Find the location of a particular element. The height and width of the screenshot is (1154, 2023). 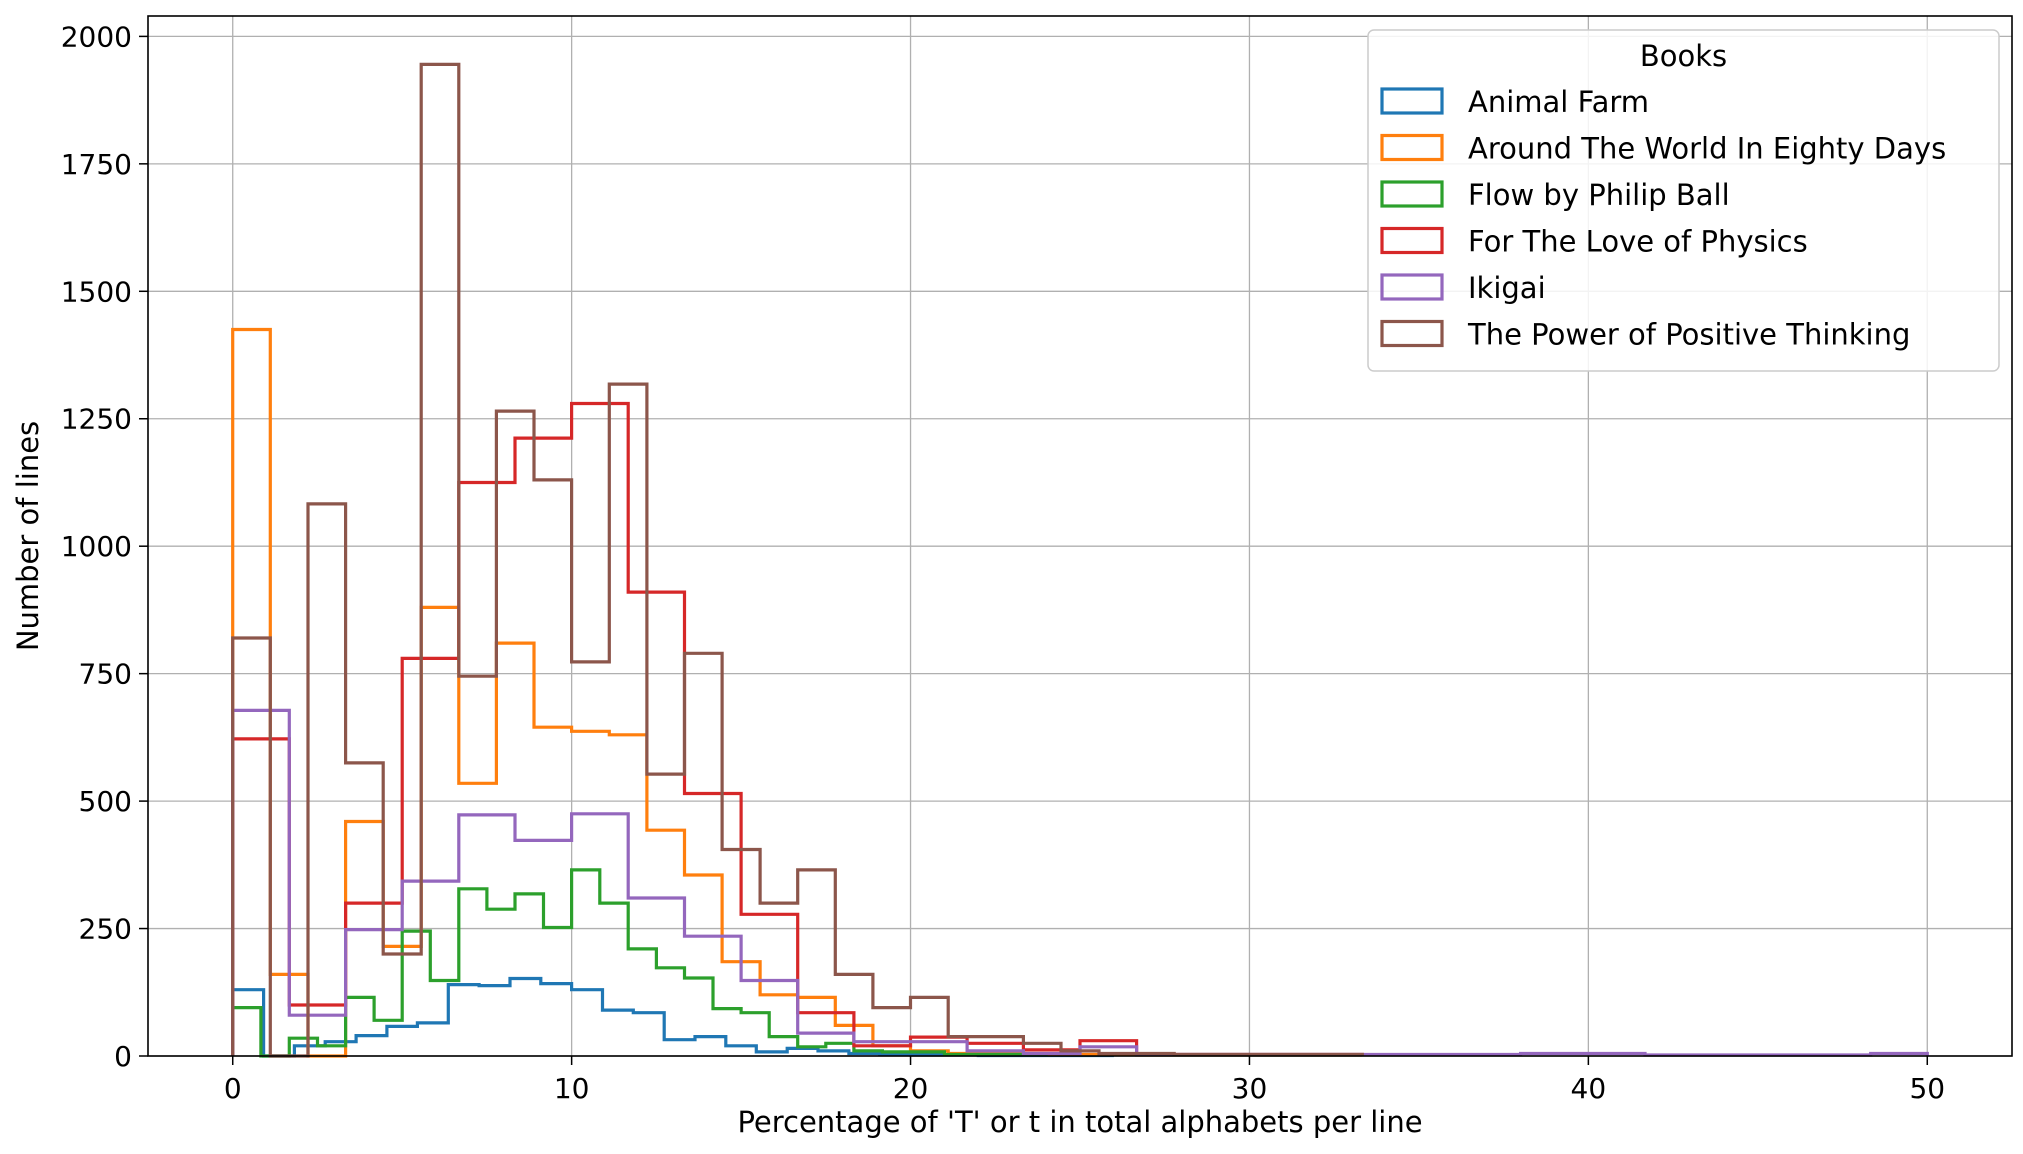

legend-label: Animal Farm is located at coordinates (1558, 102).